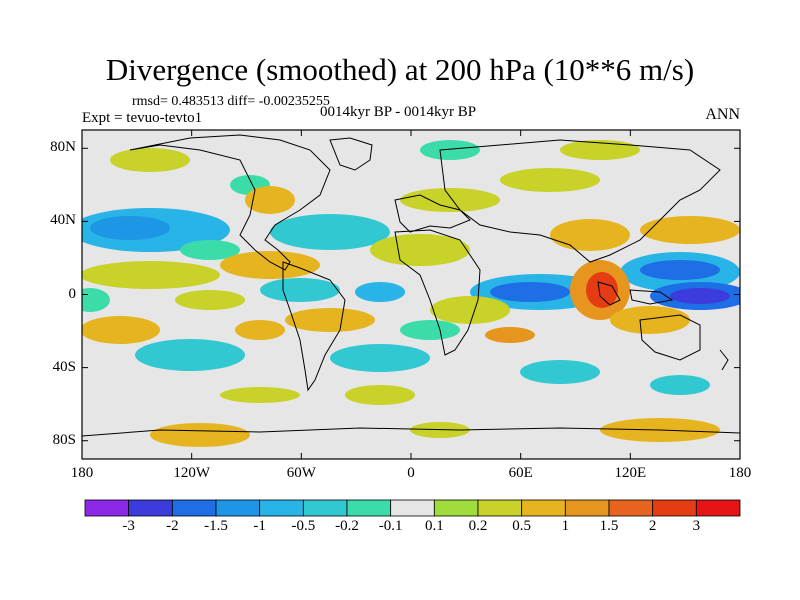  I want to click on colorbar, so click(412, 508).